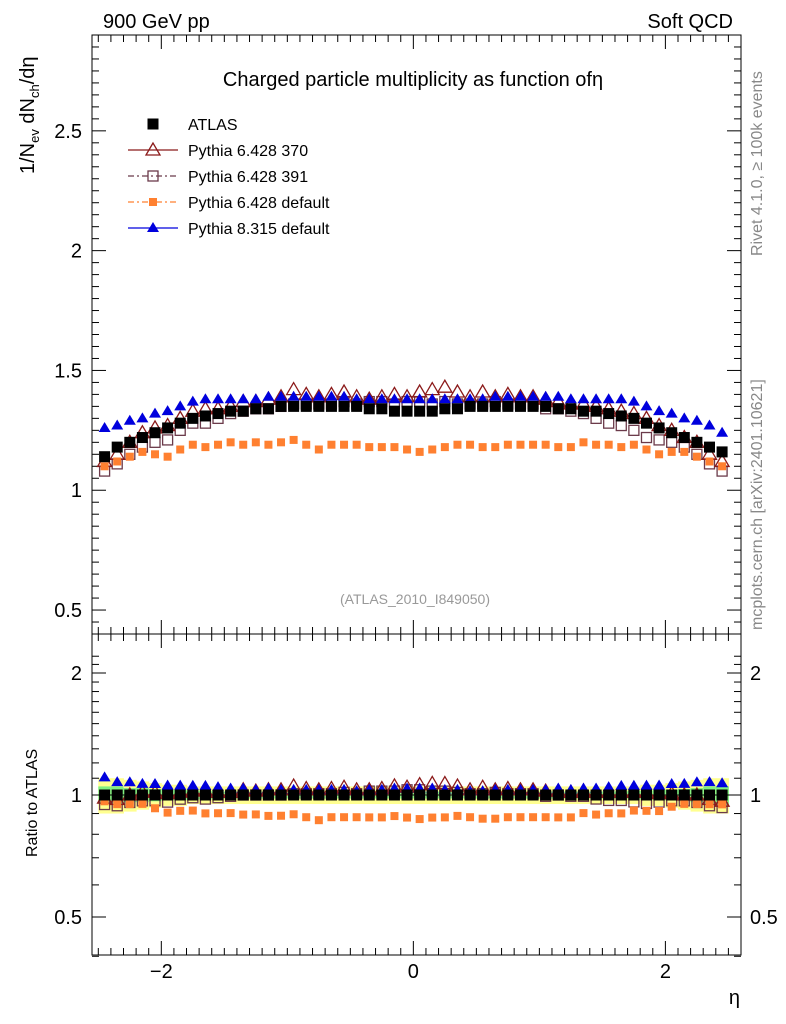  Describe the element at coordinates (690, 22) in the screenshot. I see `header-right: Soft QCD` at that location.